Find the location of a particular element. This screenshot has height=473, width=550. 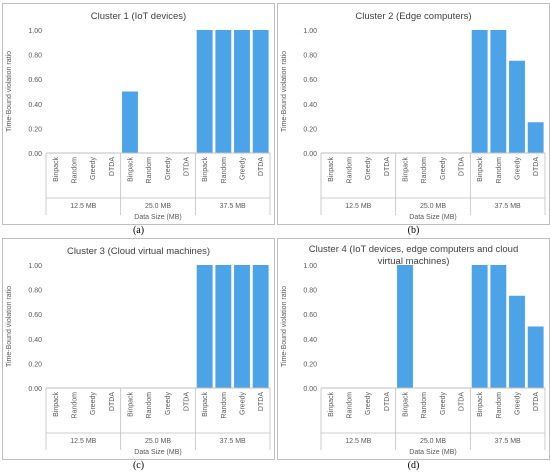

chart-title: Cluster 1 (IoT devices) is located at coordinates (138, 16).